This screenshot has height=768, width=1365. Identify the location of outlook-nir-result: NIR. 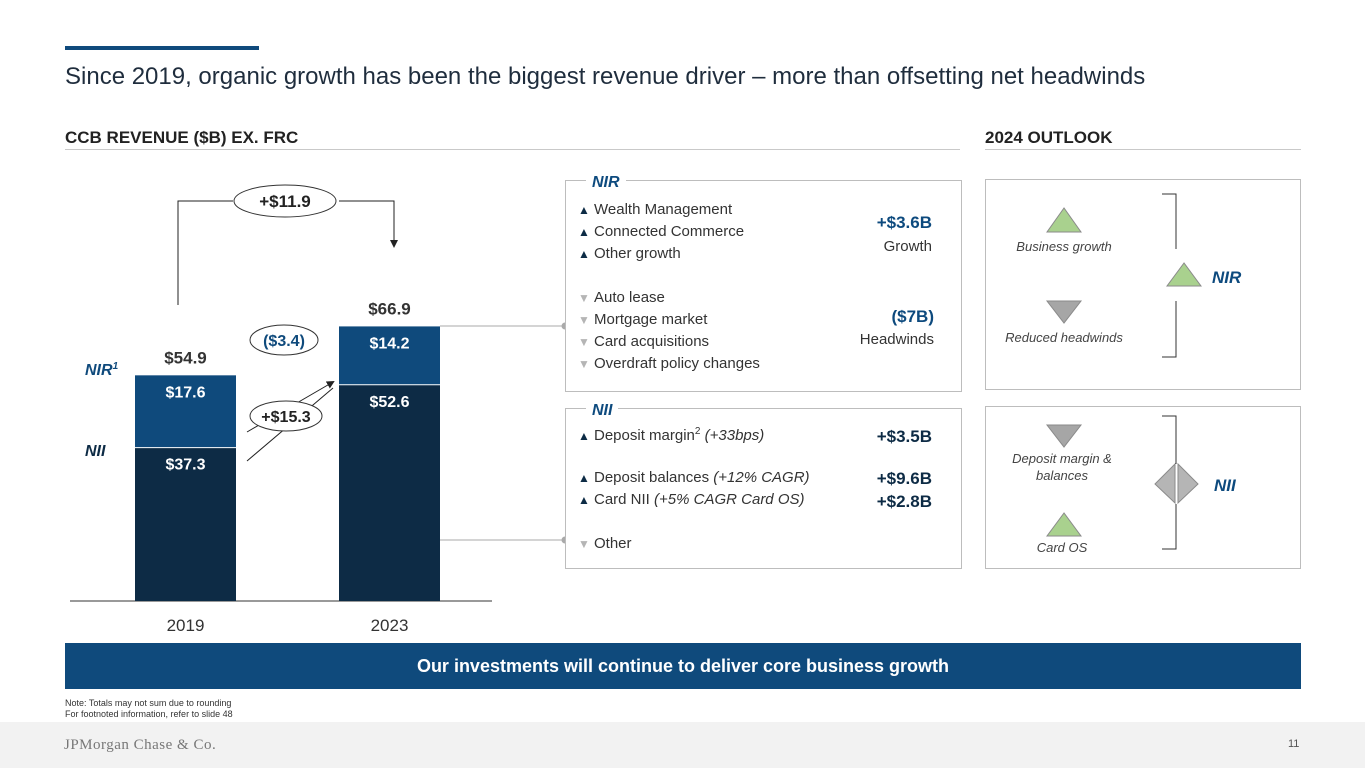
(1227, 277).